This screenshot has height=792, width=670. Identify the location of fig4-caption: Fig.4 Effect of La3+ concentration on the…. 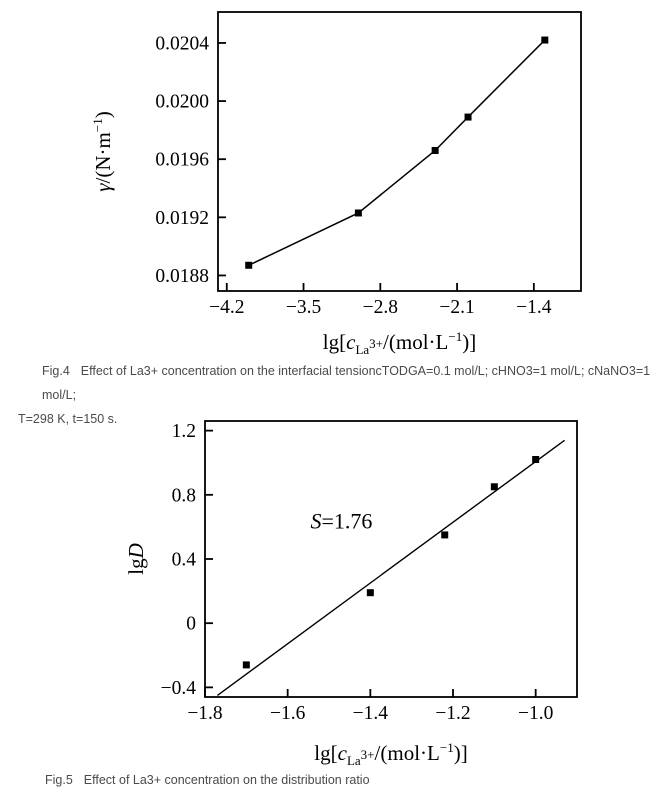
(342, 395).